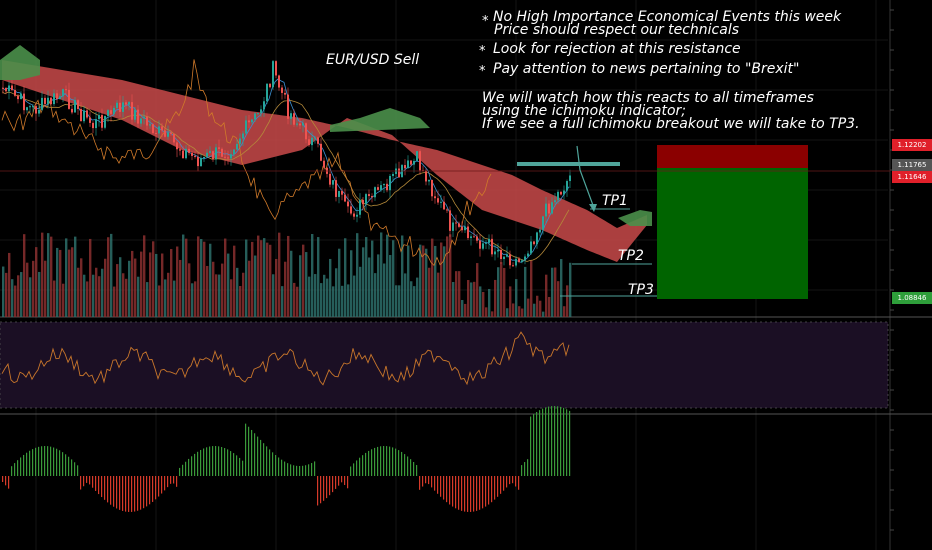  What do you see at coordinates (631, 256) in the screenshot?
I see `tp2-label: TP2` at bounding box center [631, 256].